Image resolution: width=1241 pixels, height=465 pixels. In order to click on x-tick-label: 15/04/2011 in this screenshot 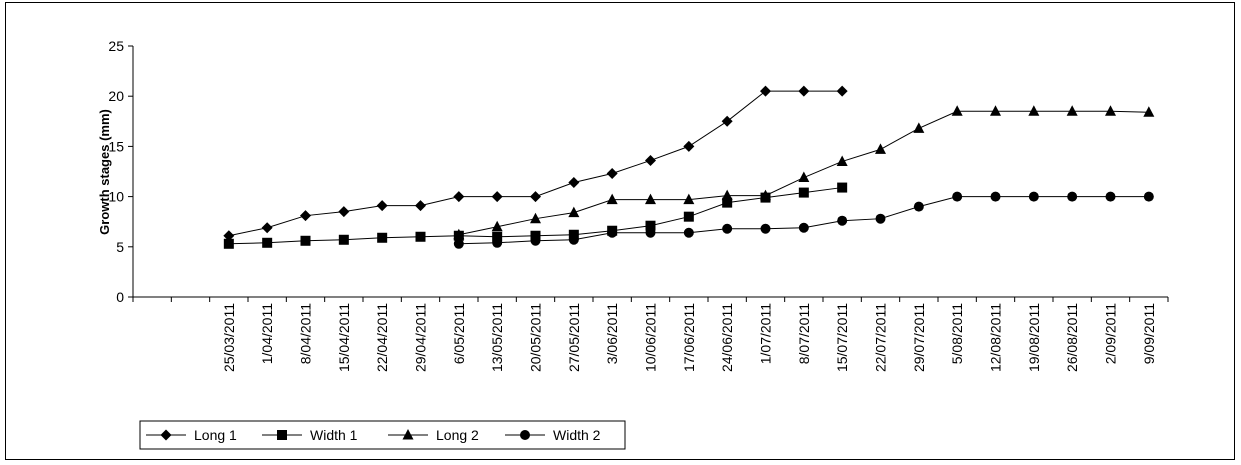, I will do `click(344, 337)`.